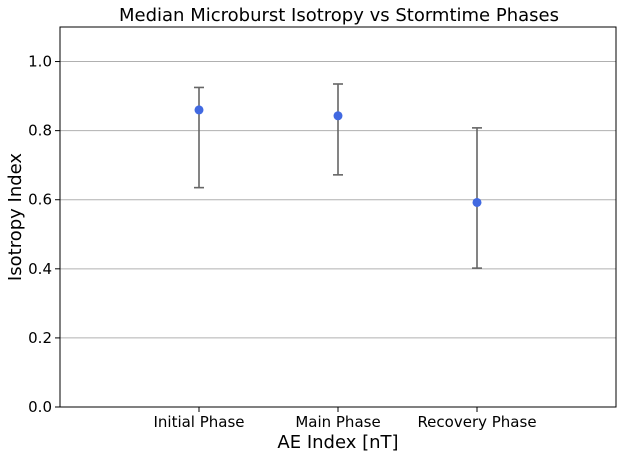 Image resolution: width=625 pixels, height=458 pixels. I want to click on x-axis-ticks: Initial Phase Main Phase Recovery Phase, so click(345, 419).